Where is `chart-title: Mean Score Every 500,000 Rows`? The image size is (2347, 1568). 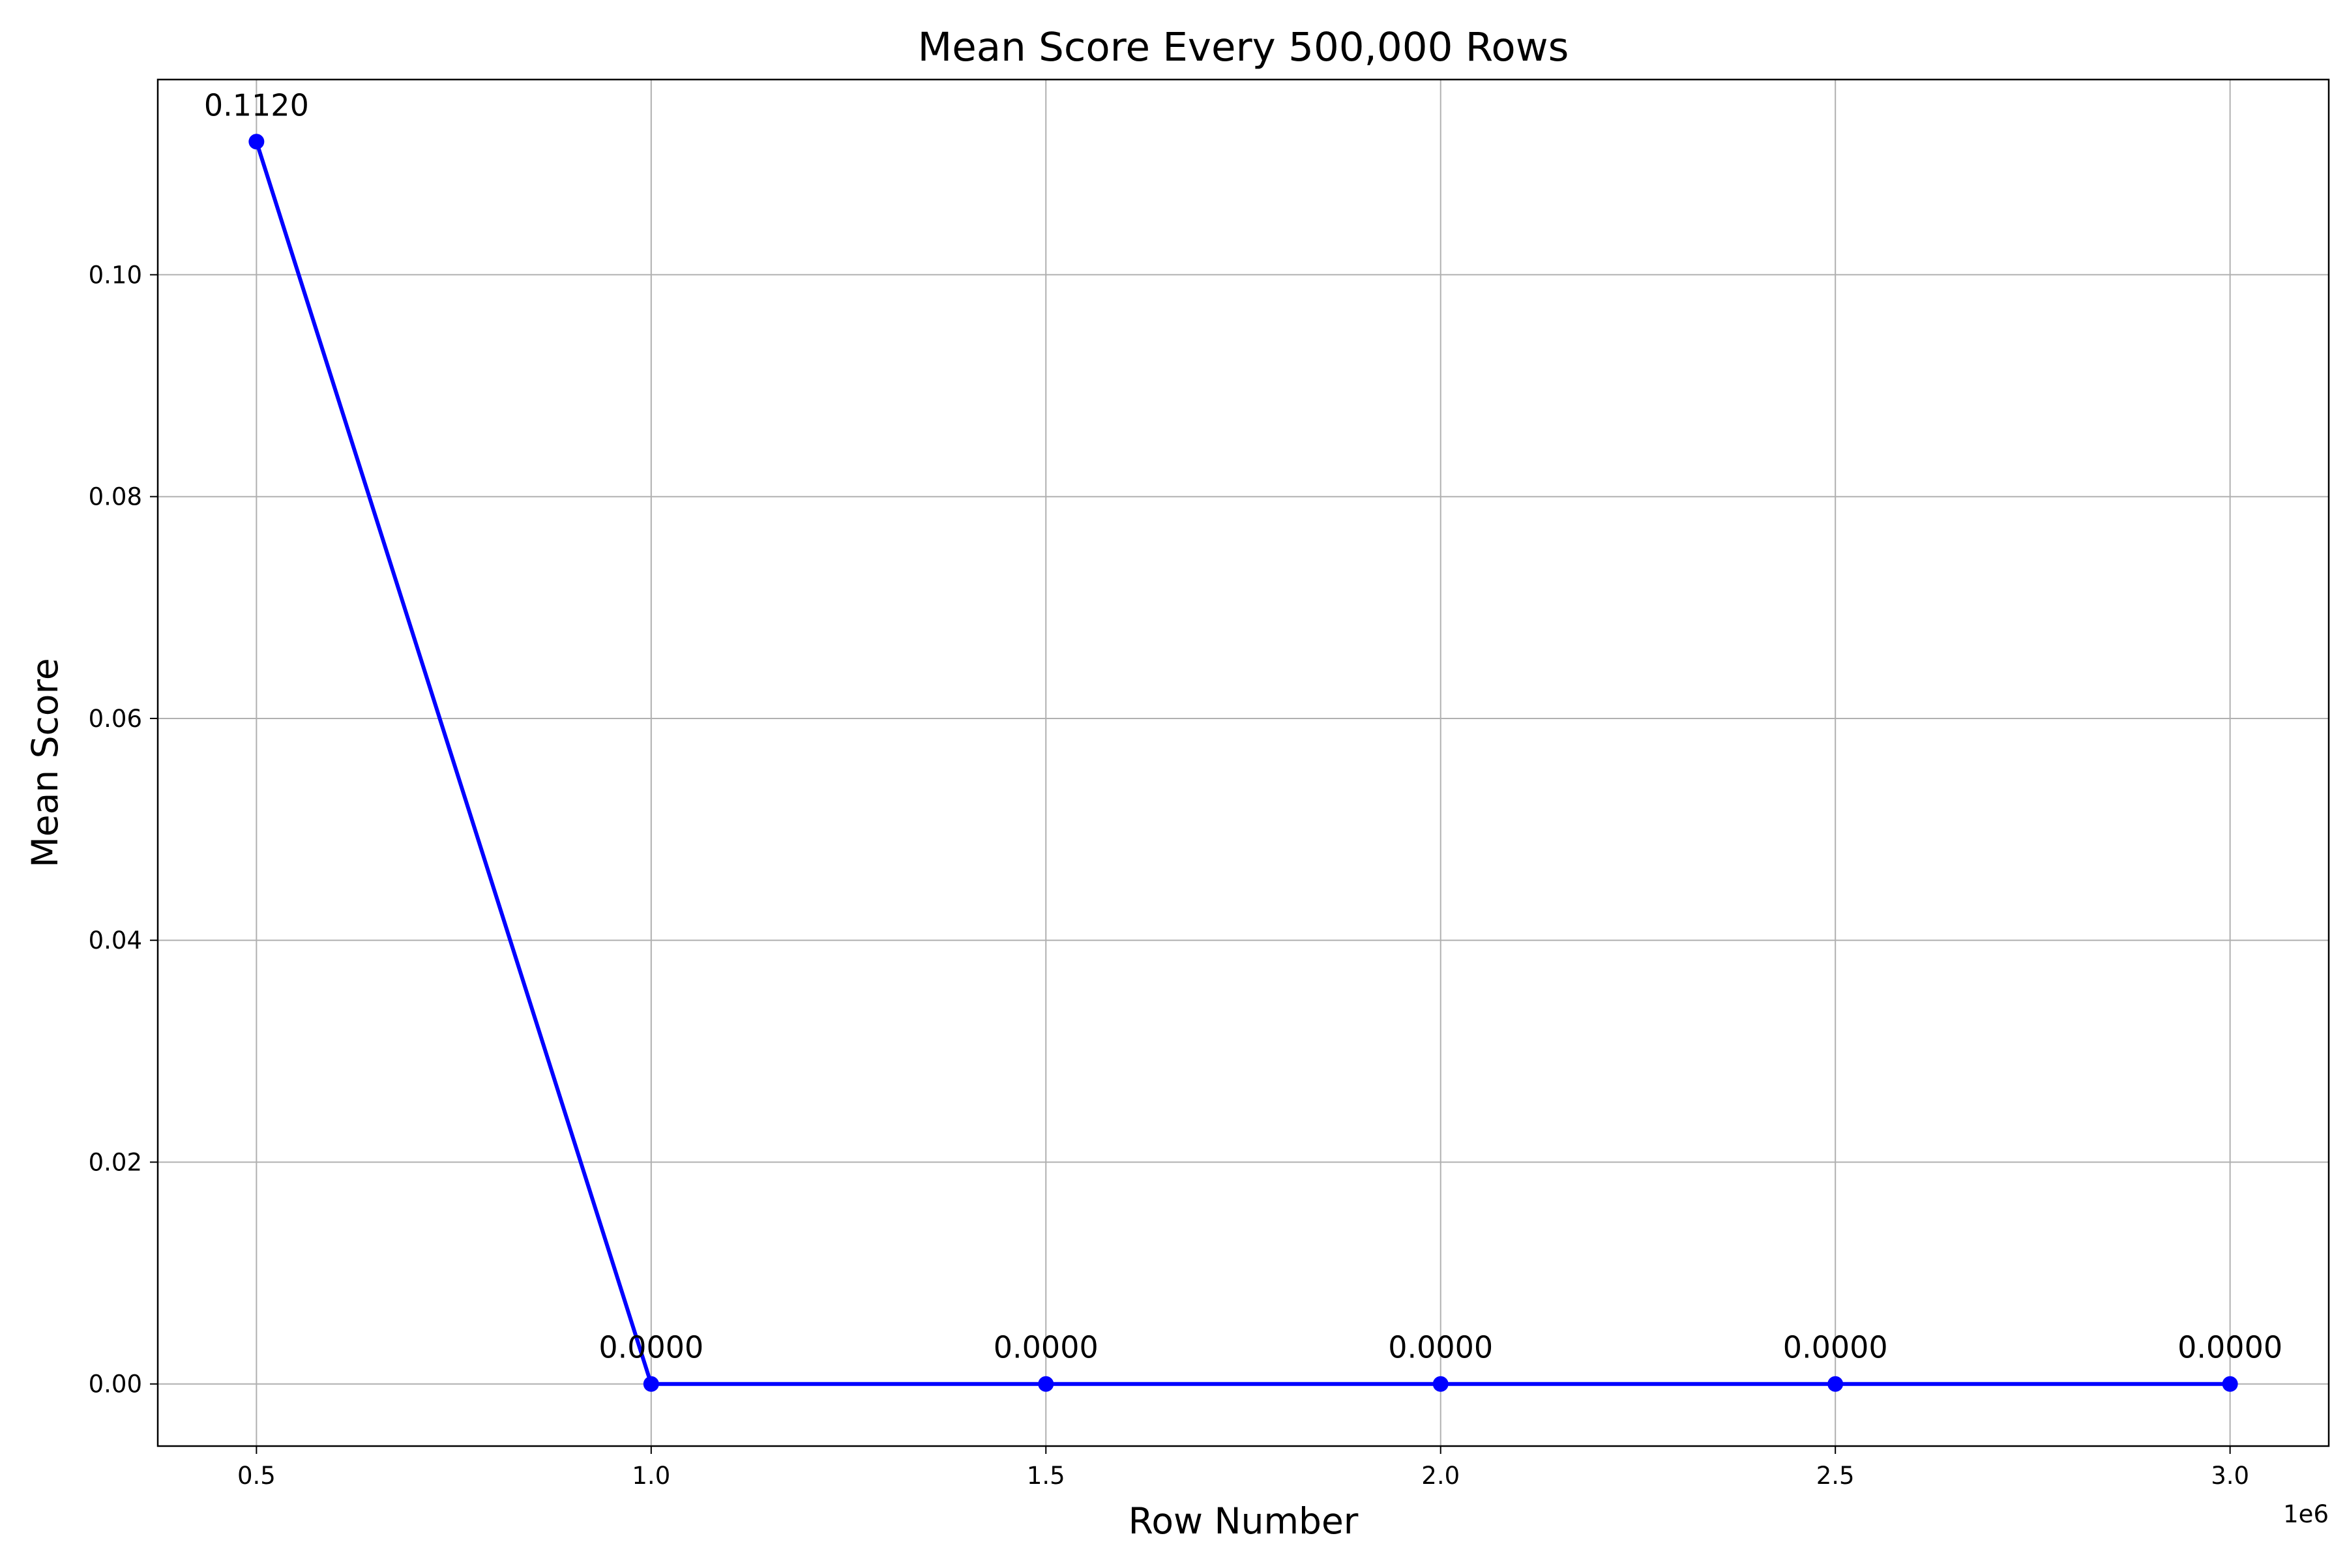 chart-title: Mean Score Every 500,000 Rows is located at coordinates (1243, 47).